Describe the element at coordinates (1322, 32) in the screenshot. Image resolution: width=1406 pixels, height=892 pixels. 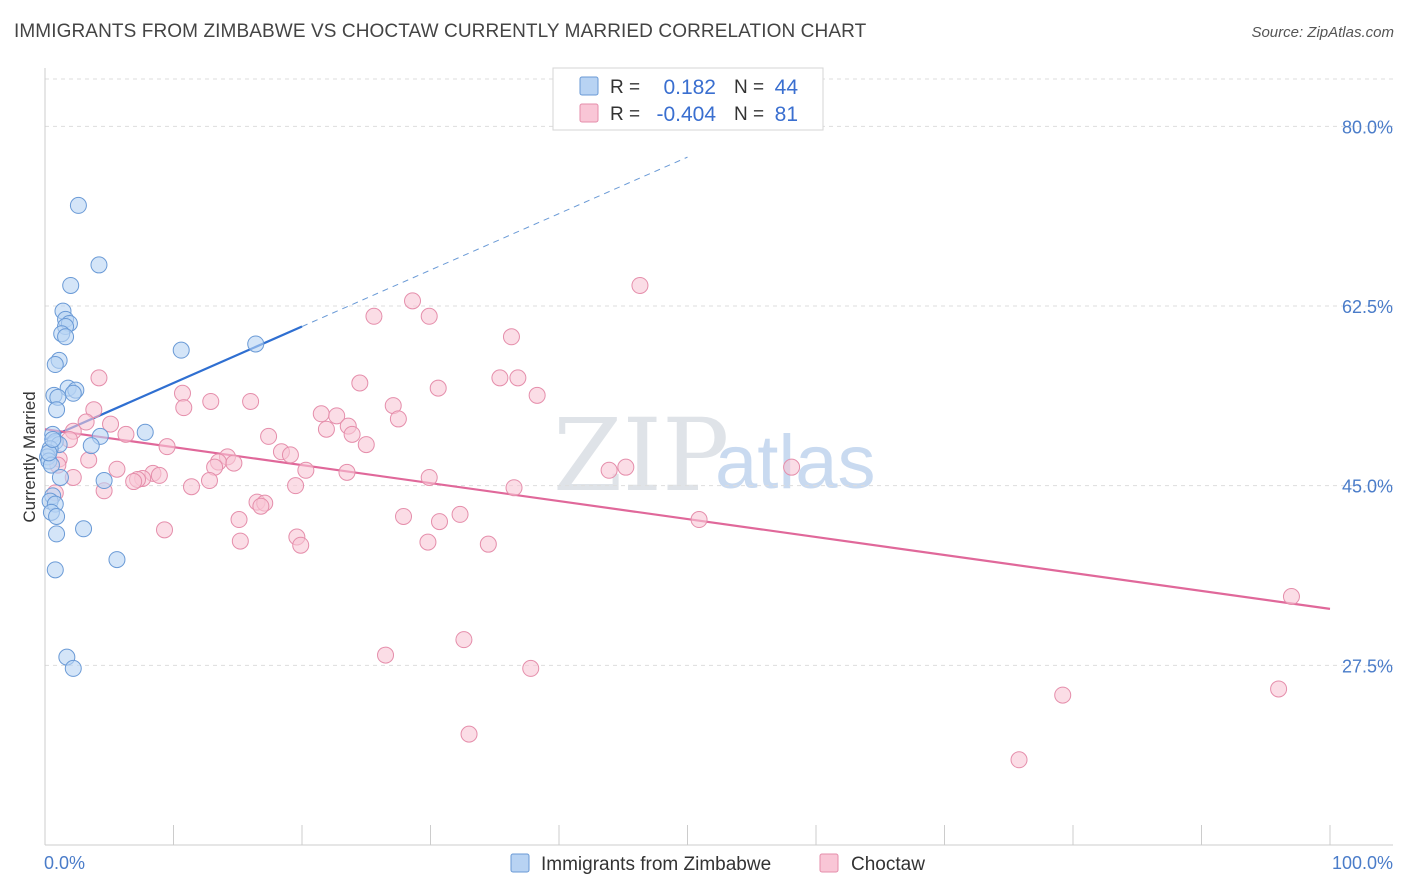
I see `source-label: Source: ZipAtlas.com` at that location.